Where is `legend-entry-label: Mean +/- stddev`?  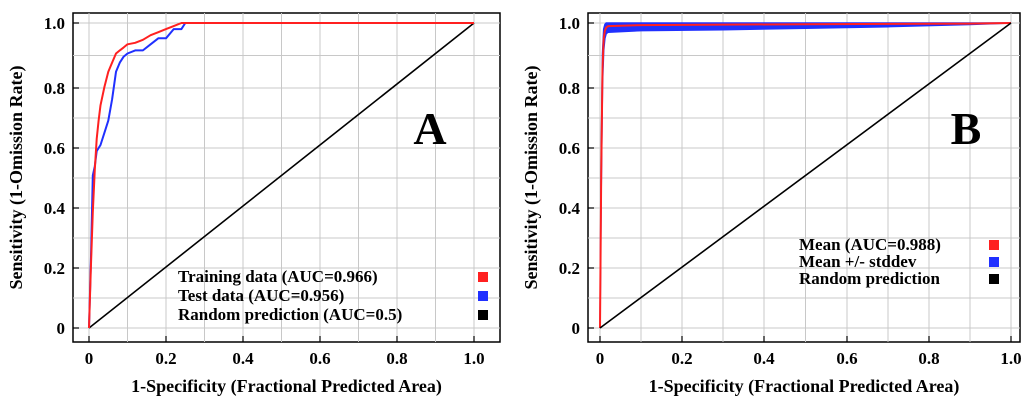 legend-entry-label: Mean +/- stddev is located at coordinates (858, 261).